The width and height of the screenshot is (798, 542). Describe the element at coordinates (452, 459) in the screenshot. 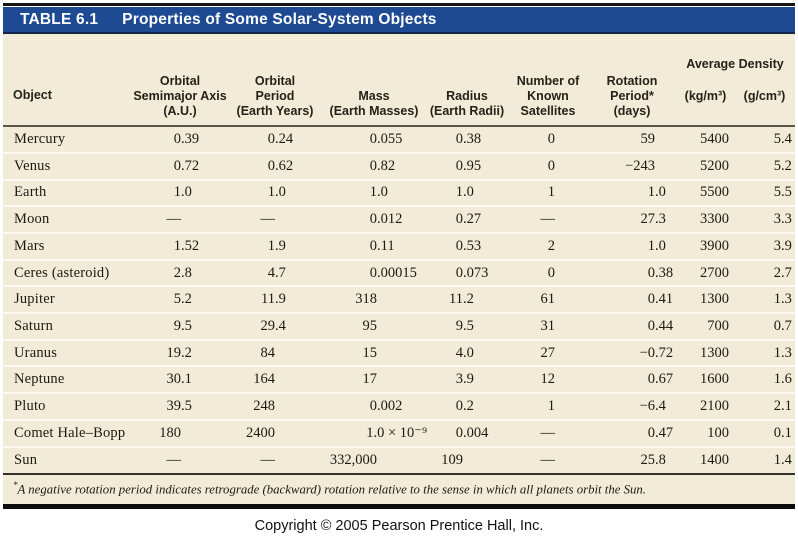

I see `cell-radius_earth_radii: 109` at that location.